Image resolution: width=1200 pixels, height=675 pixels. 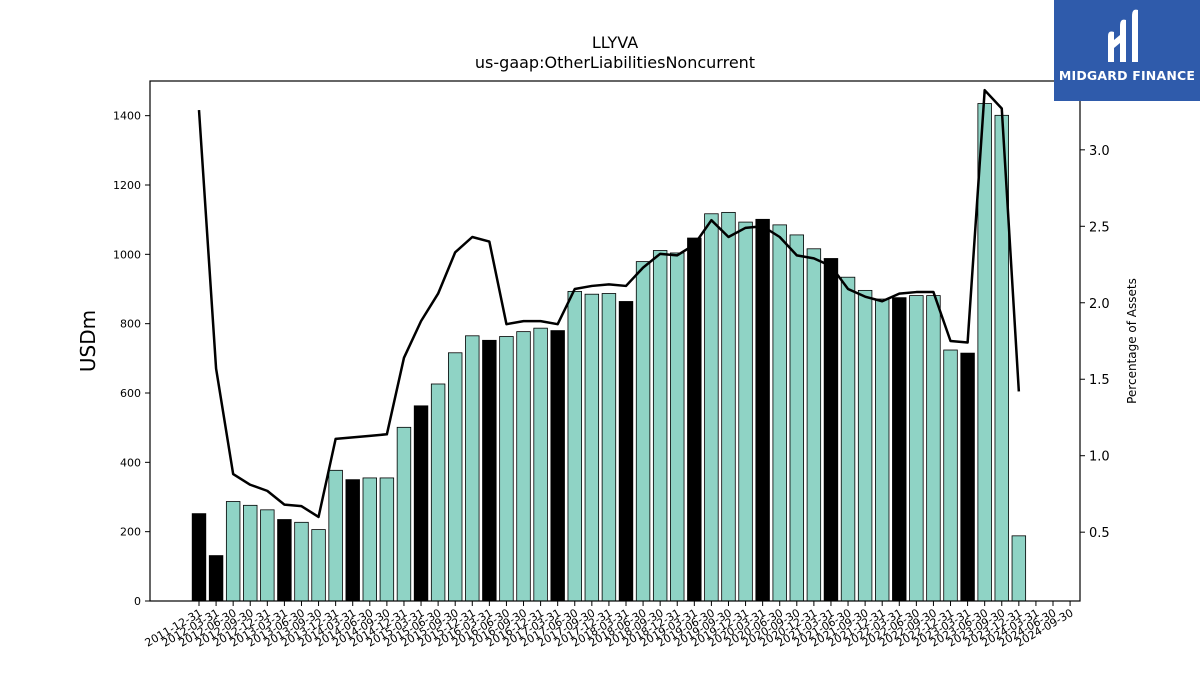 What do you see at coordinates (615, 62) in the screenshot?
I see `chart-subtitle: us-gaap:OtherLiabilitiesNoncurrent` at bounding box center [615, 62].